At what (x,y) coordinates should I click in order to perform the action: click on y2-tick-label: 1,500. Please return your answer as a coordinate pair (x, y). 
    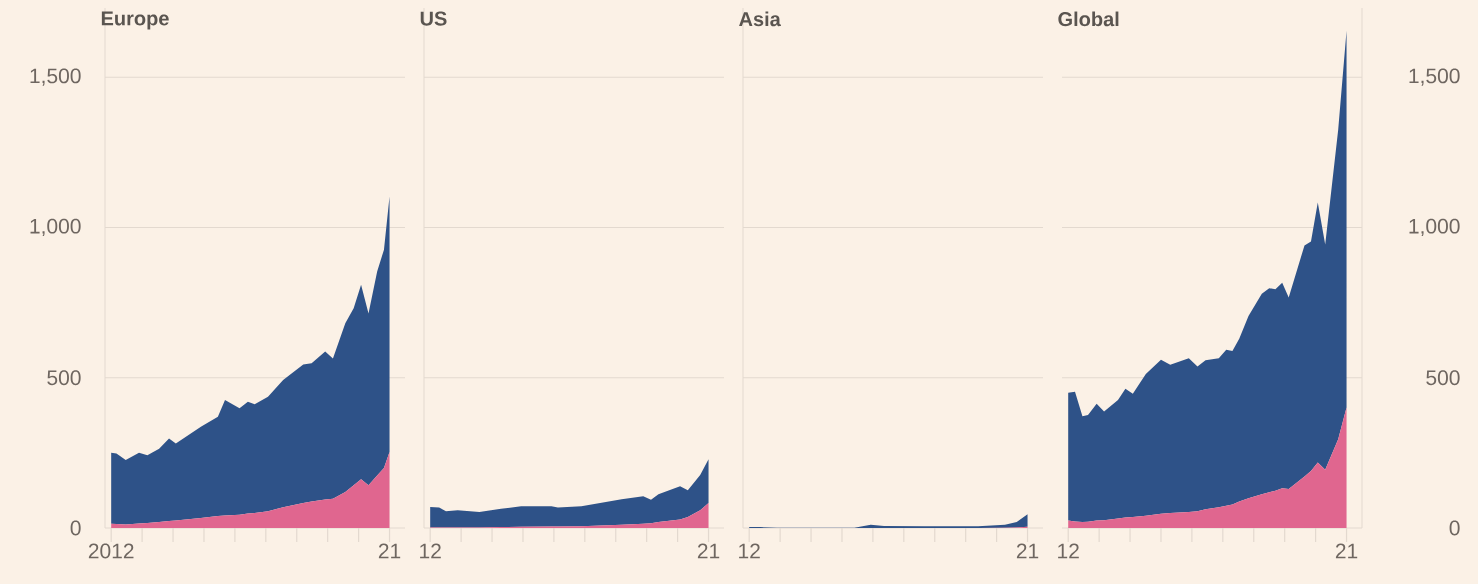
    Looking at the image, I should click on (1434, 77).